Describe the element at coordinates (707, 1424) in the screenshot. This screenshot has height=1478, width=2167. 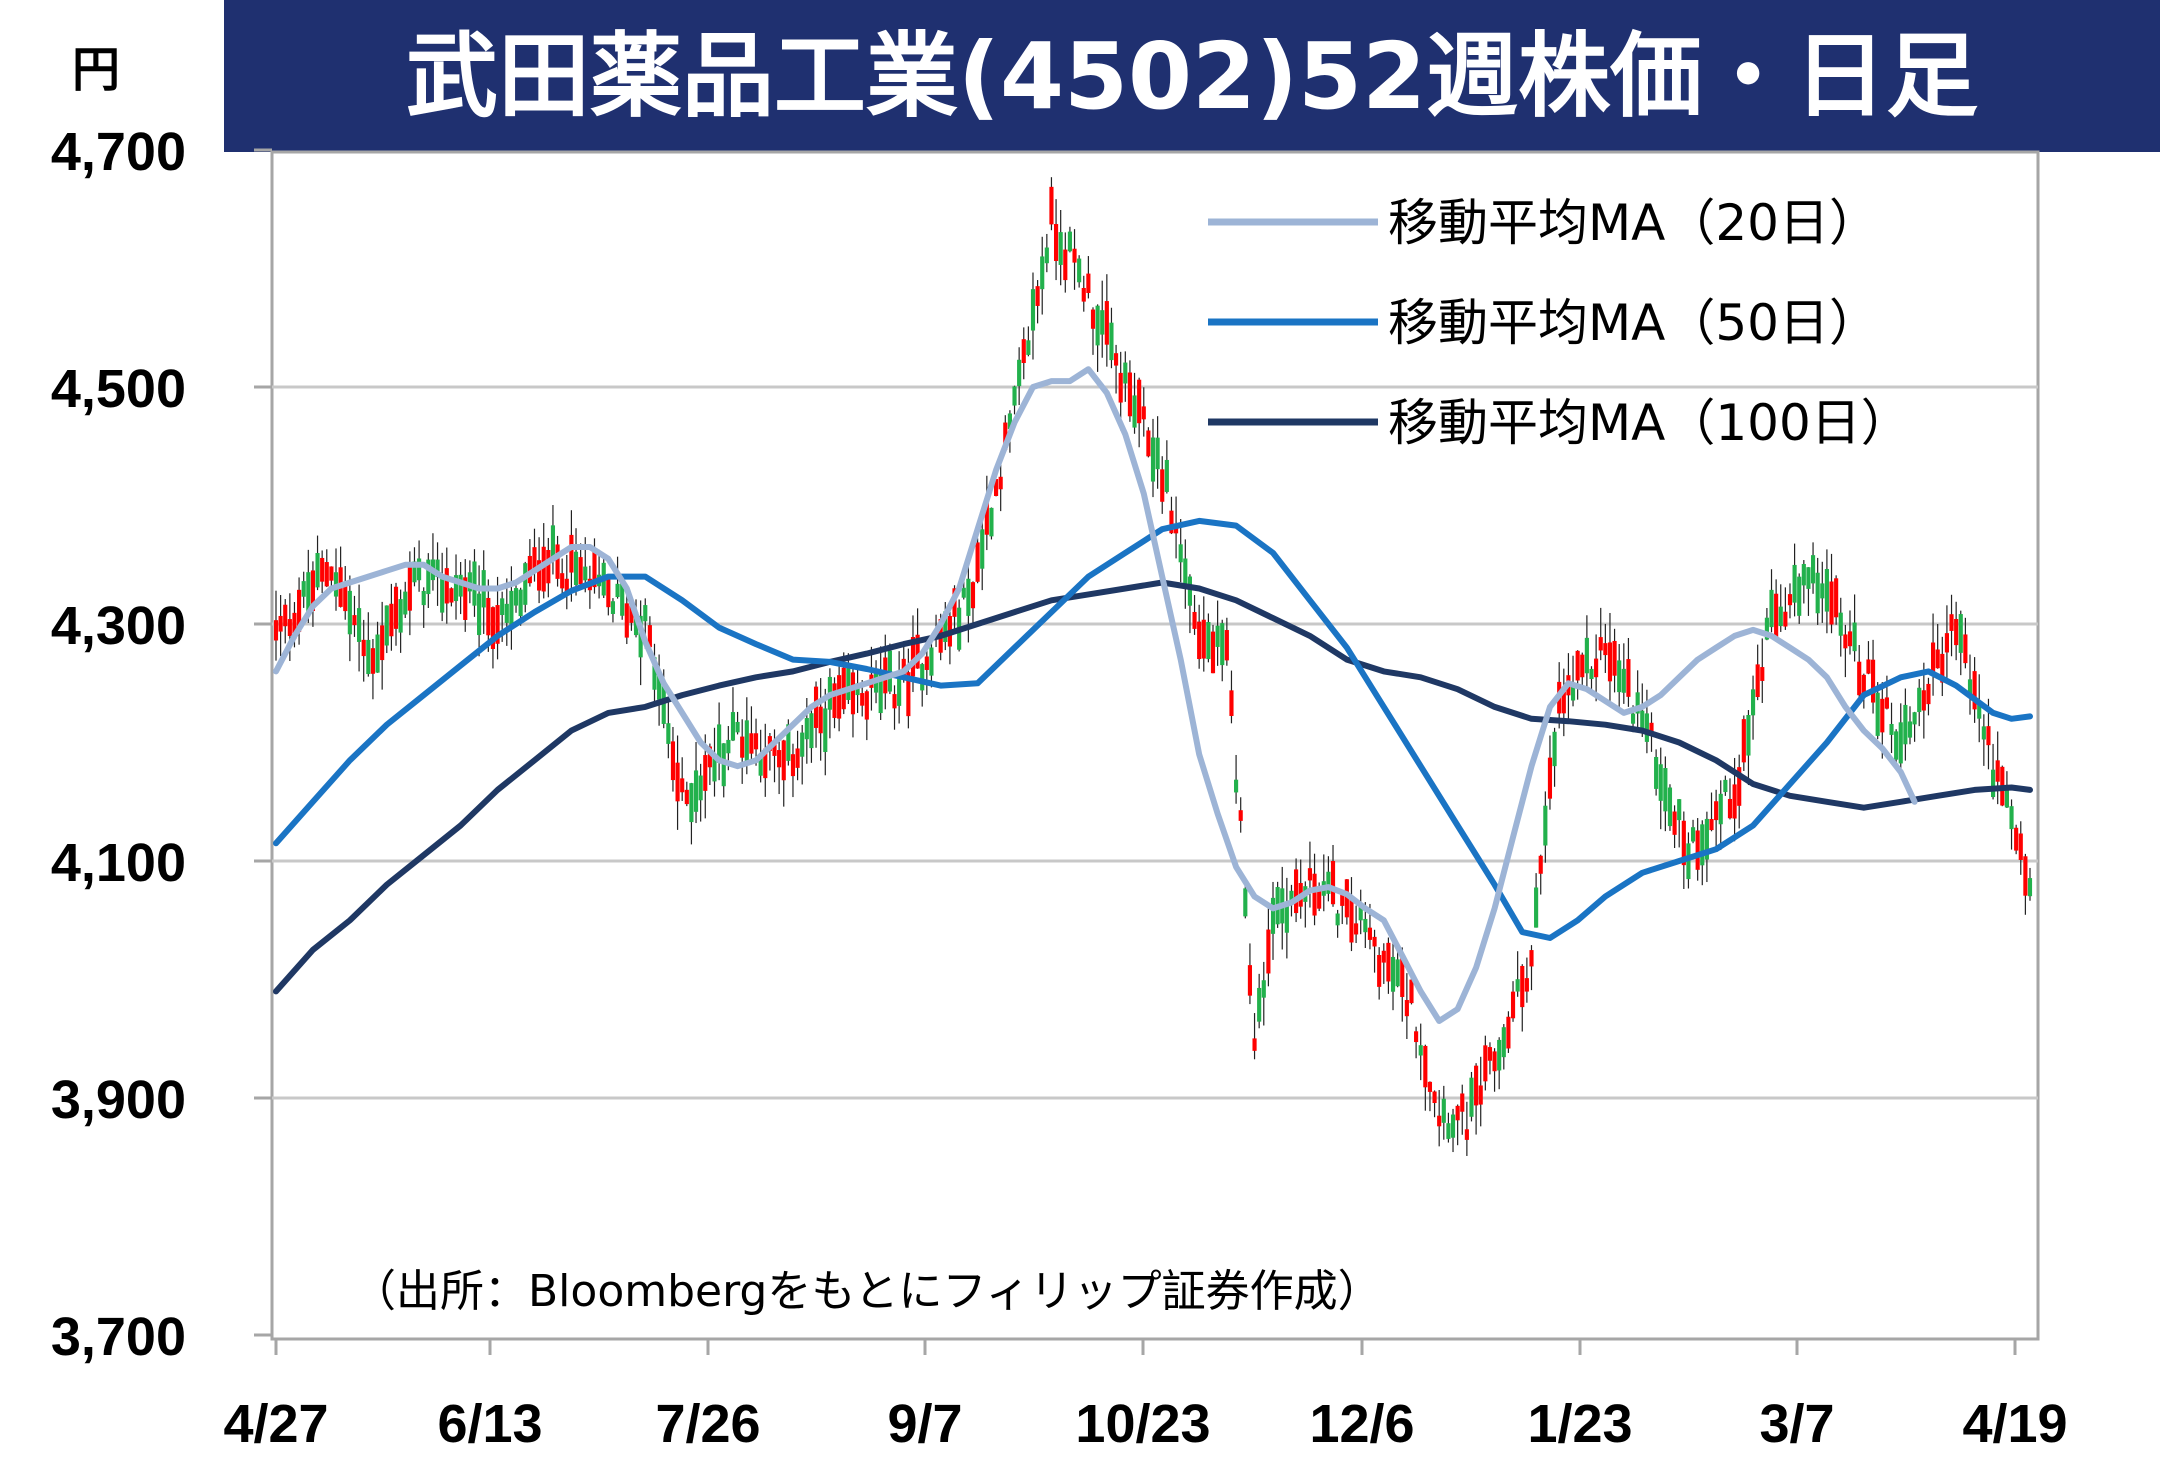
I see `x-tick-label: 7/26` at that location.